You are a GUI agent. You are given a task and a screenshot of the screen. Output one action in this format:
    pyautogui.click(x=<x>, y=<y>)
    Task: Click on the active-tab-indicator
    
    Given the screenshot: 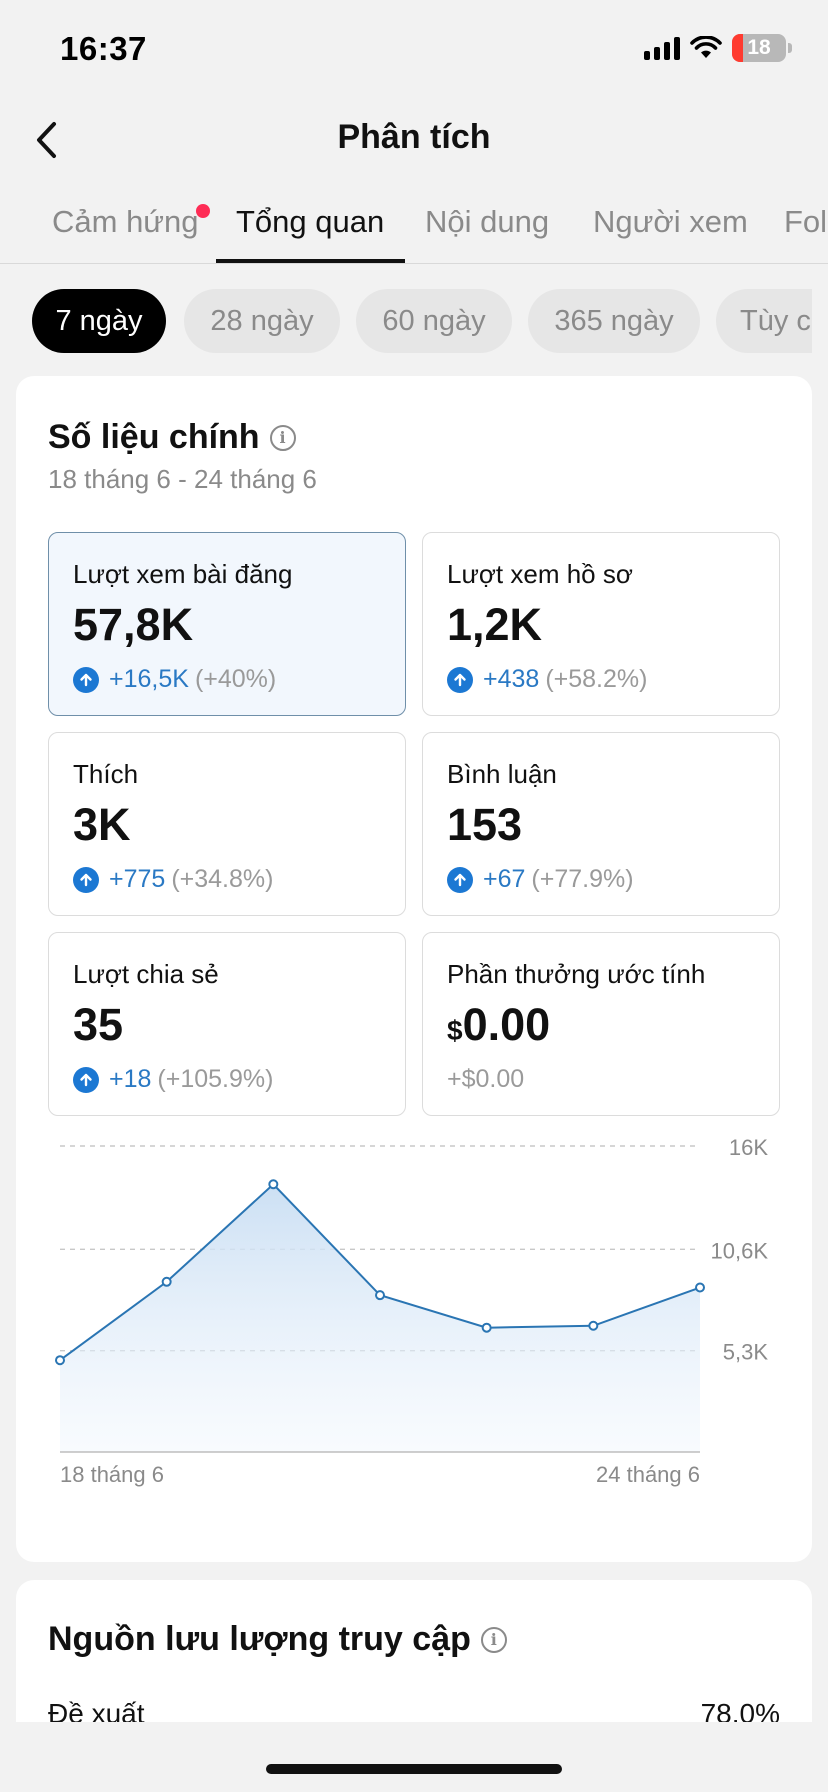 What is the action you would take?
    pyautogui.click(x=310, y=261)
    